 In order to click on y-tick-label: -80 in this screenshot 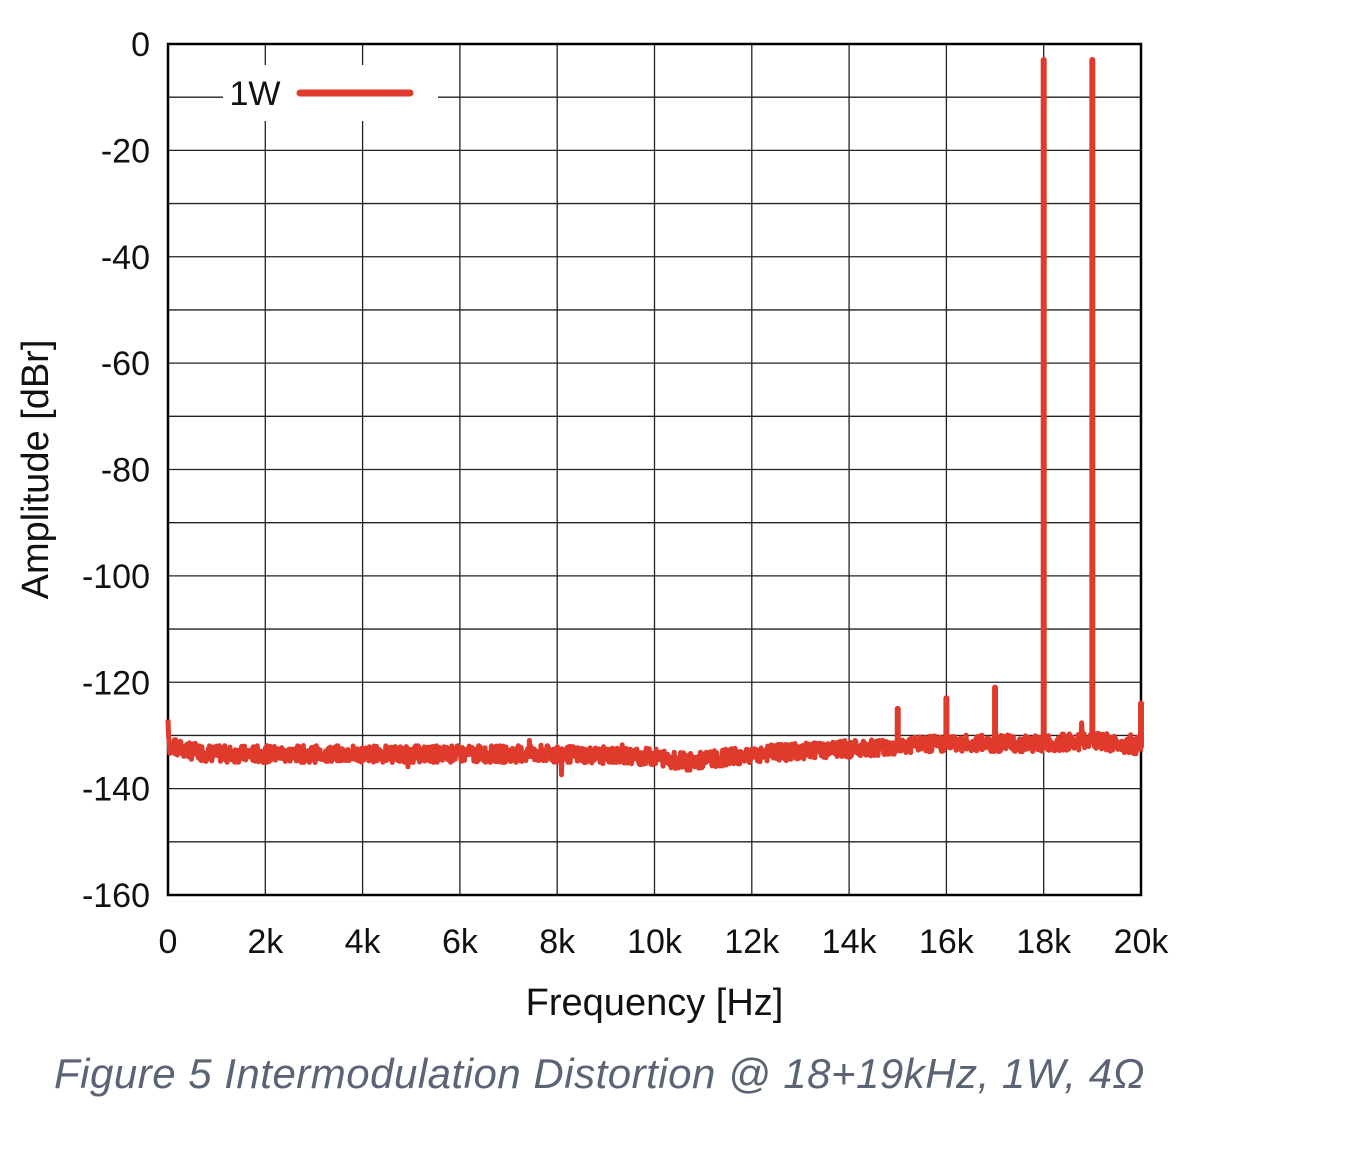, I will do `click(125, 471)`.